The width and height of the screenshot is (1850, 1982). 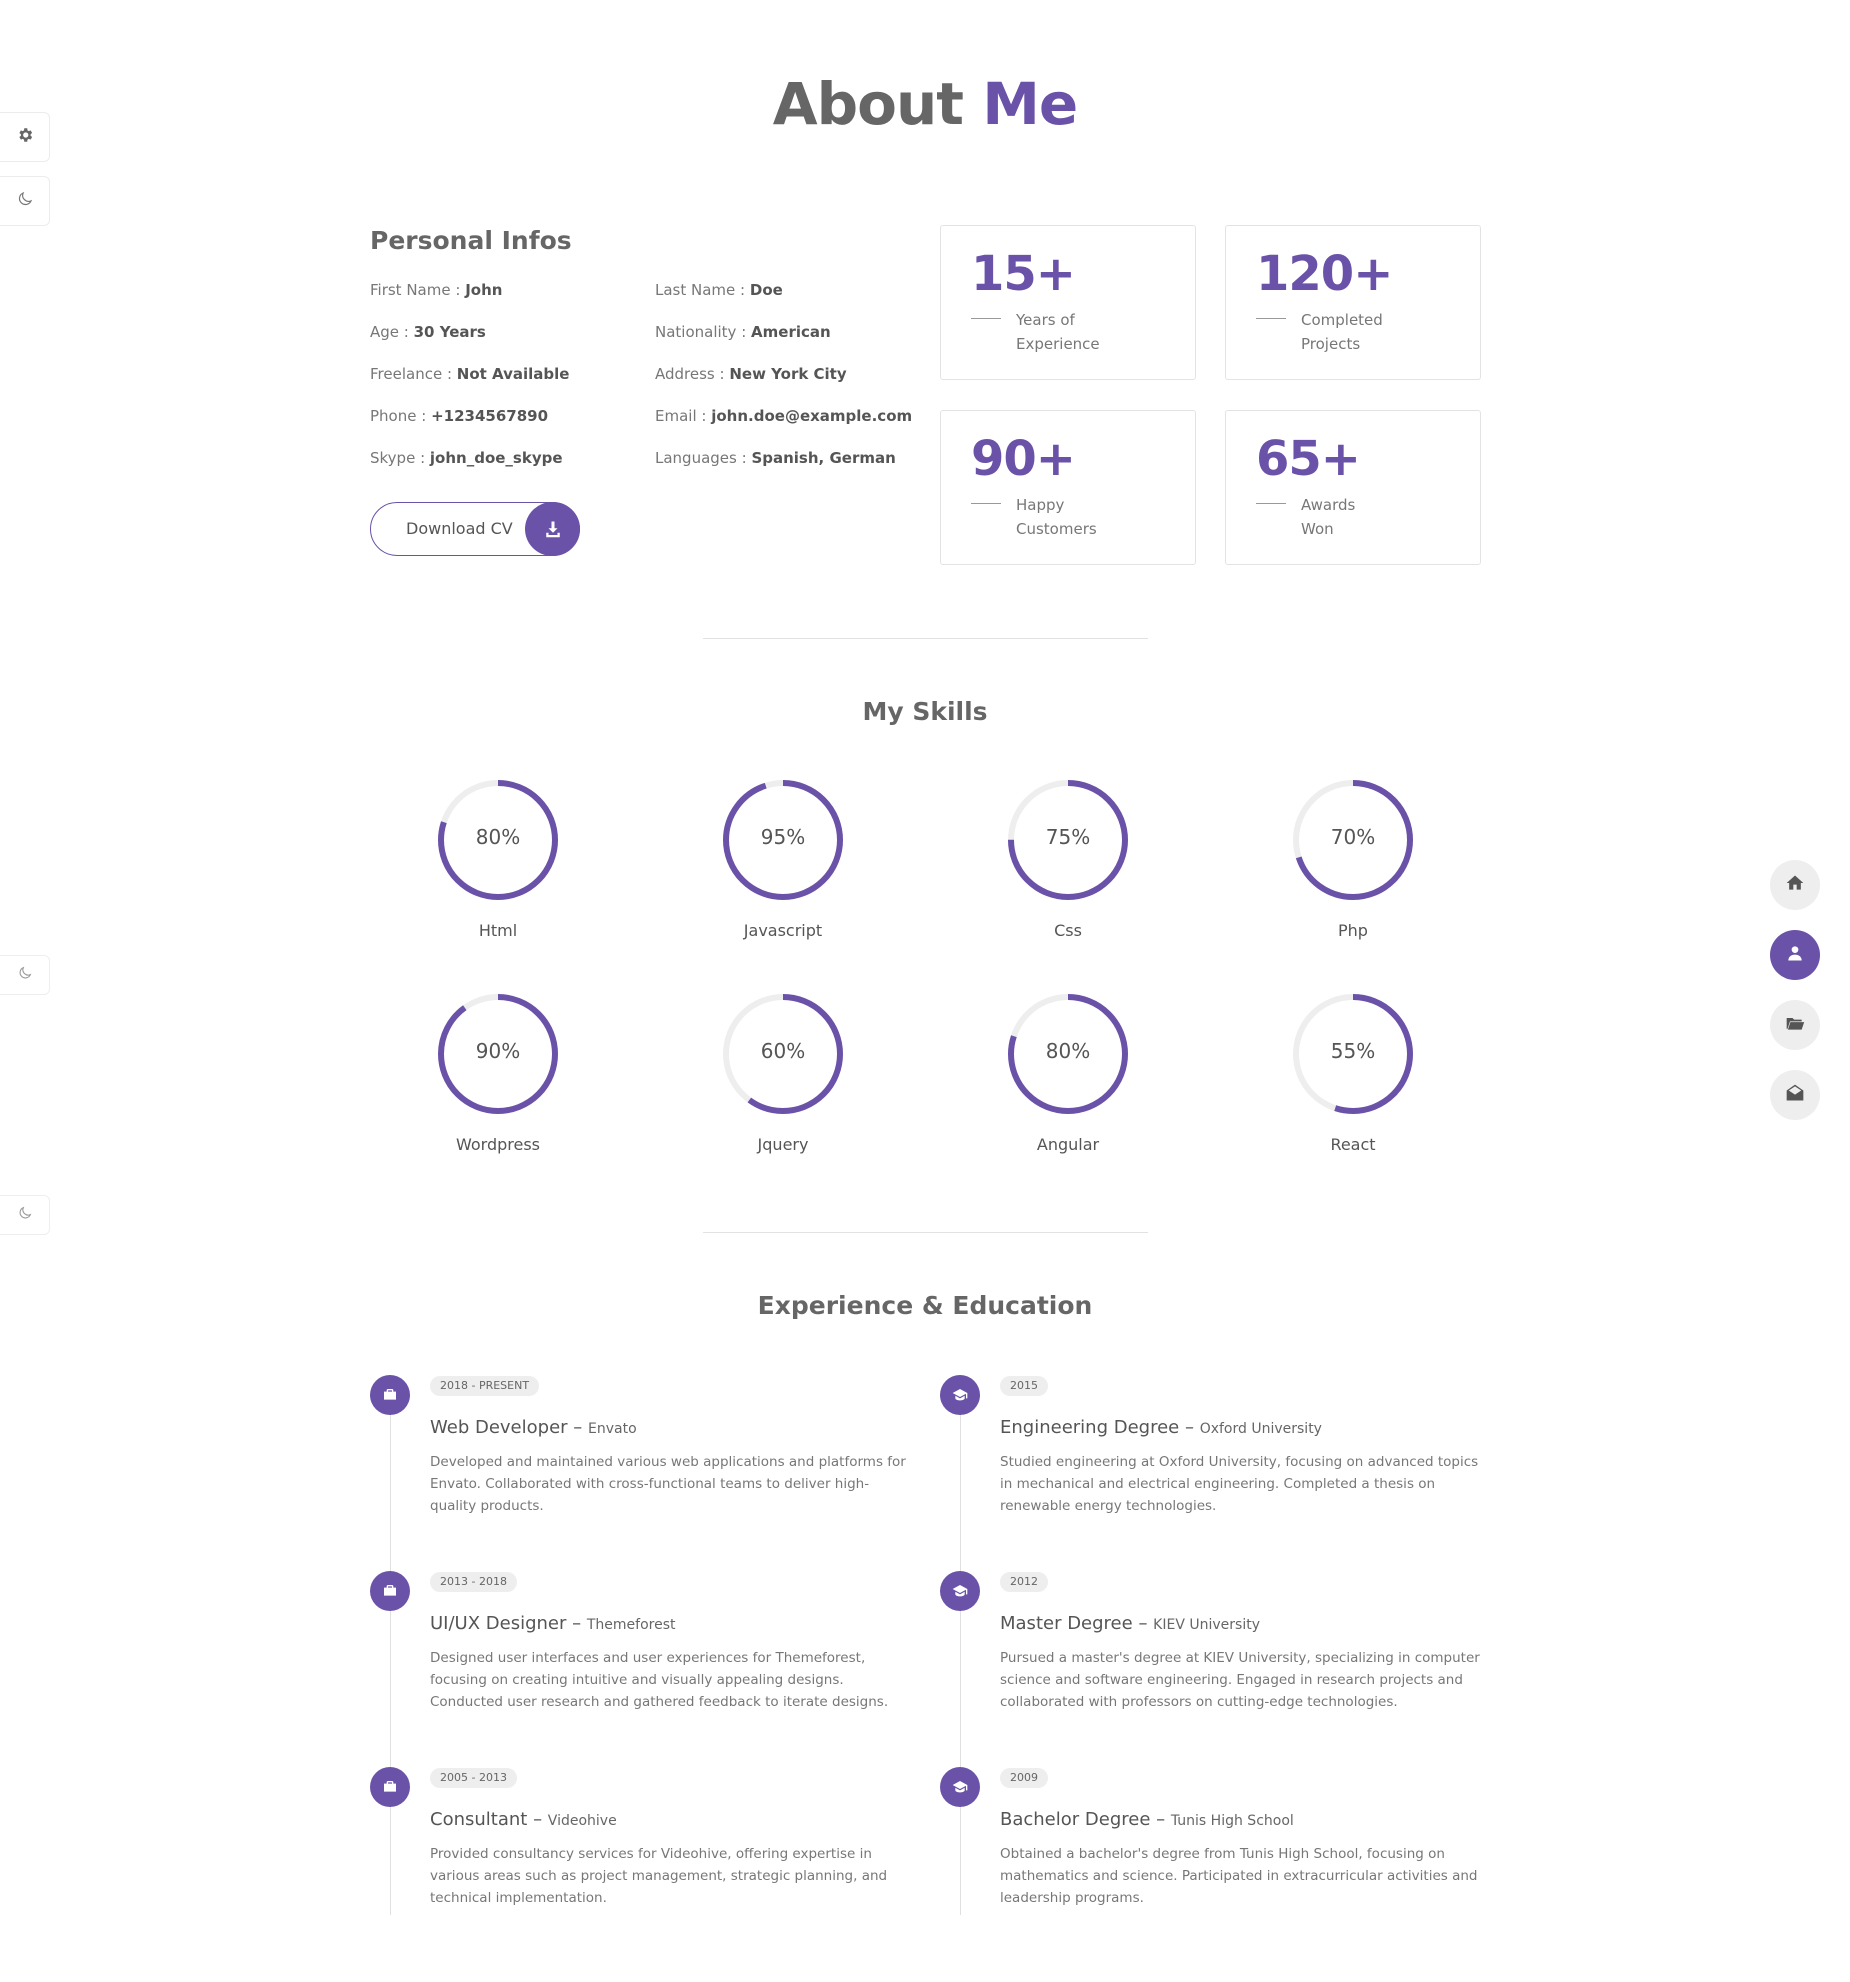 What do you see at coordinates (459, 528) in the screenshot?
I see `download-cv-label: Download CV` at bounding box center [459, 528].